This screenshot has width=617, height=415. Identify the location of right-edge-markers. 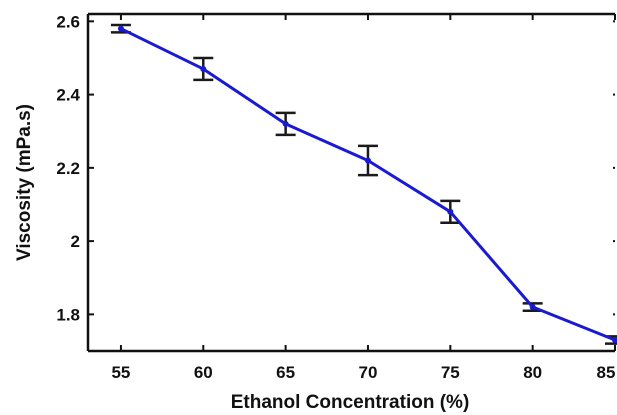
(614, 168).